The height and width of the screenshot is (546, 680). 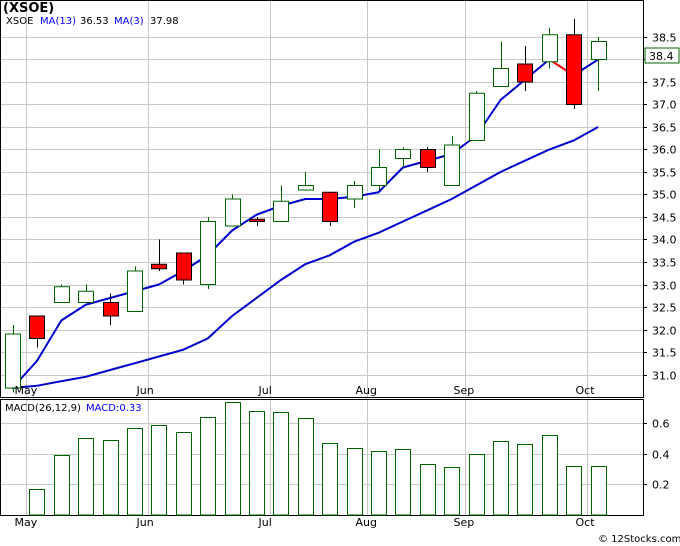 I want to click on macd-tick-label: 0.4, so click(x=661, y=455).